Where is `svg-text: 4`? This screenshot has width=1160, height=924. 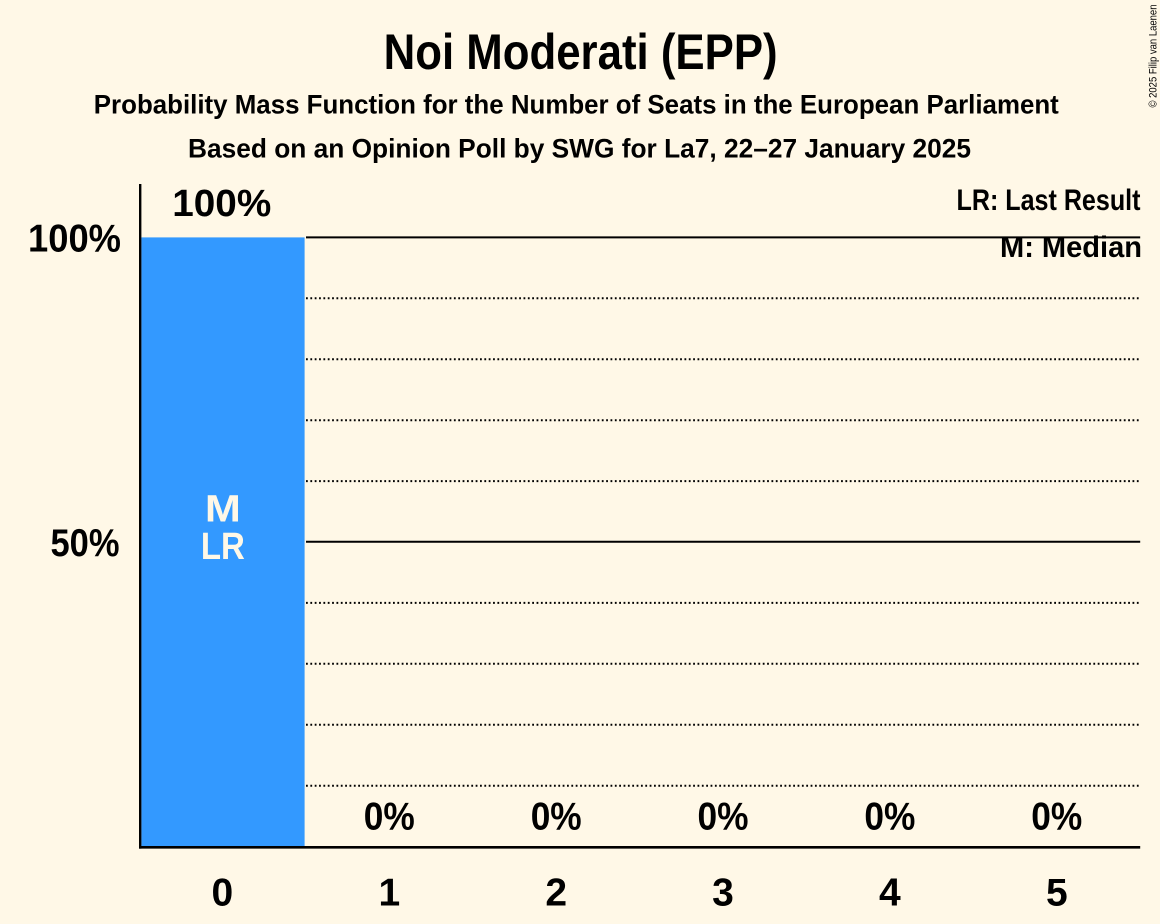
svg-text: 4 is located at coordinates (890, 893).